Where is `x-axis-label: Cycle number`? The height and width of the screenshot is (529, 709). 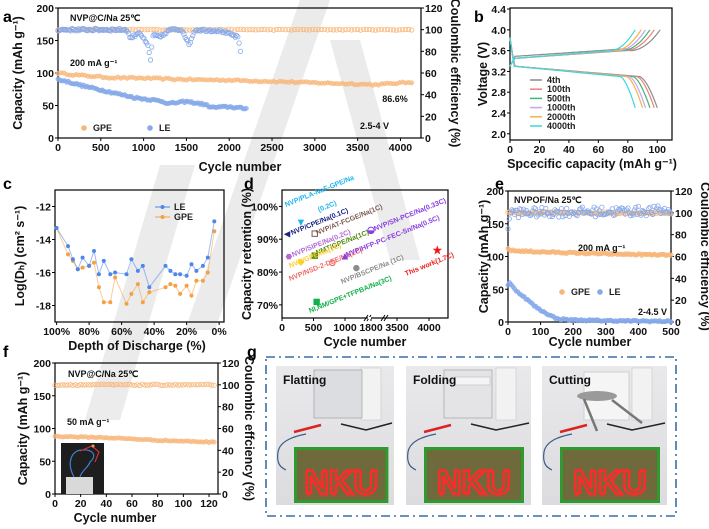 x-axis-label: Cycle number is located at coordinates (240, 167).